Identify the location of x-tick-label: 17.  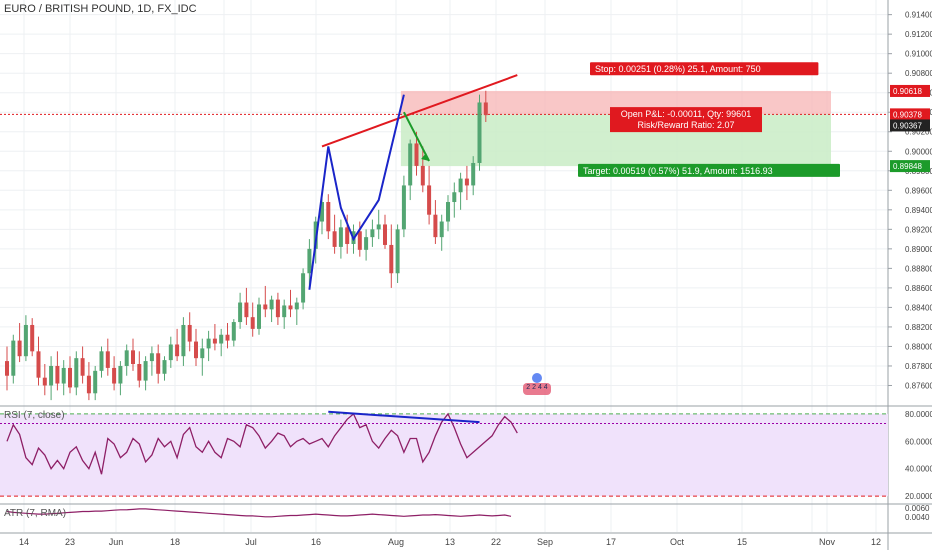
(611, 542).